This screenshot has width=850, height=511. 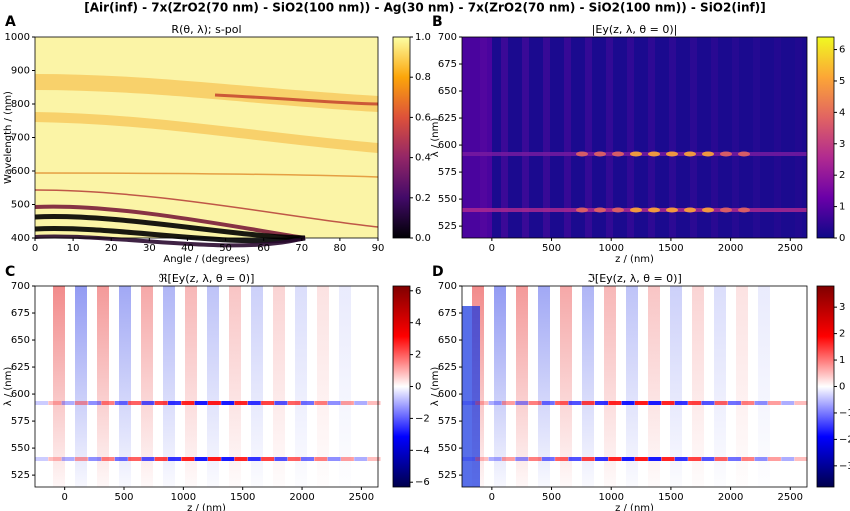 I want to click on panel-label: A, so click(x=10, y=22).